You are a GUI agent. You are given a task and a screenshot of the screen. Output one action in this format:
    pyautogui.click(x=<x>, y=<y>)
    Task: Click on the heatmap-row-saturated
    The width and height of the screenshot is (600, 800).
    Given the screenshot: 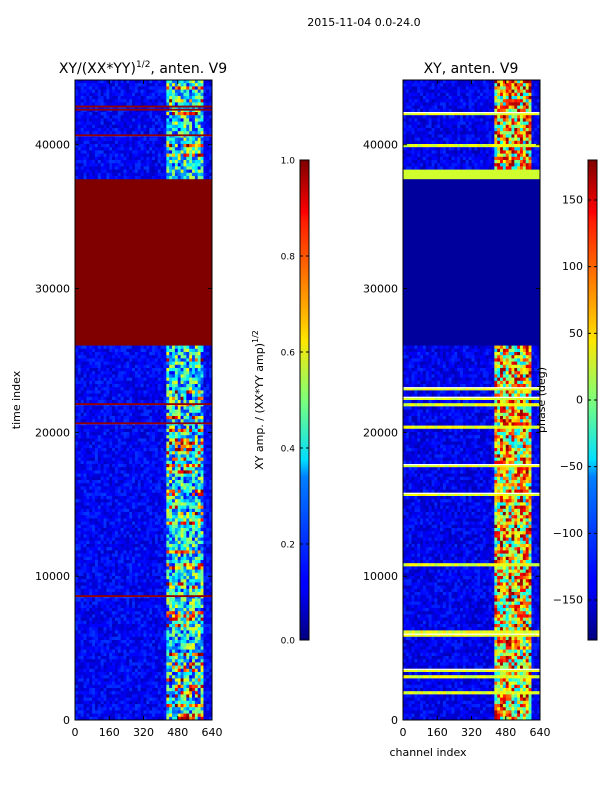 What is the action you would take?
    pyautogui.click(x=143, y=219)
    